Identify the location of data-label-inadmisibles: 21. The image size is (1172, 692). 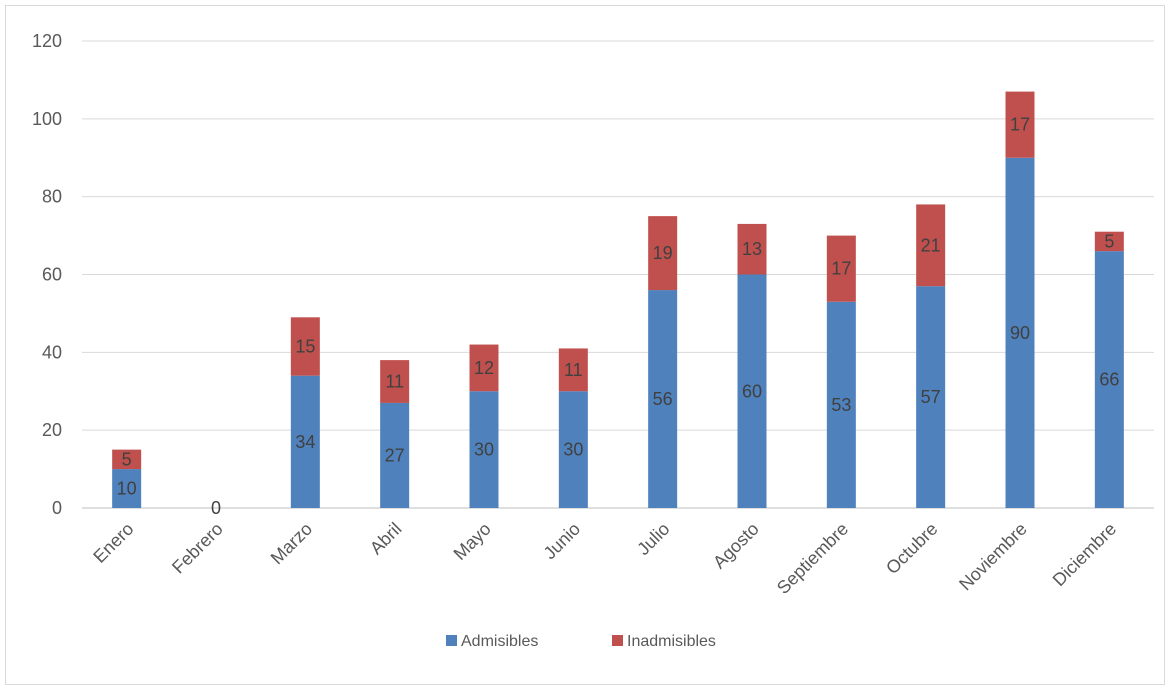
(931, 245).